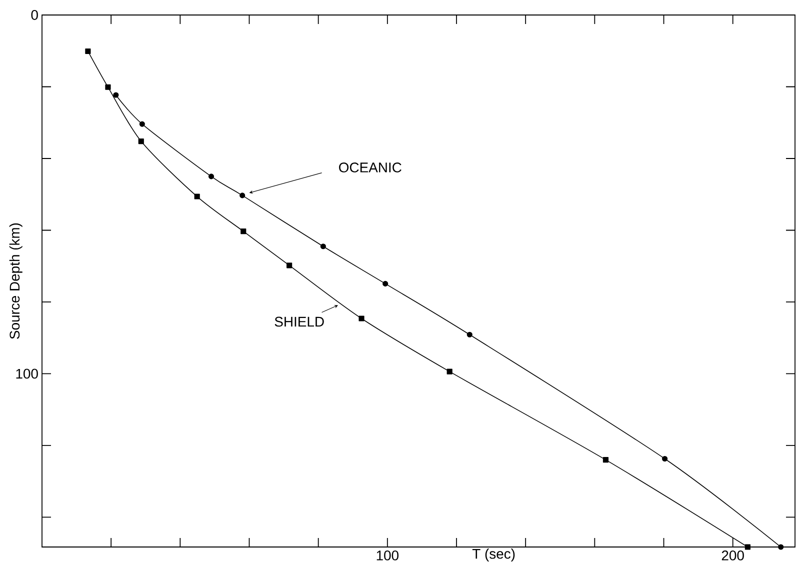 The image size is (797, 571). I want to click on text: OCEANIC, so click(370, 167).